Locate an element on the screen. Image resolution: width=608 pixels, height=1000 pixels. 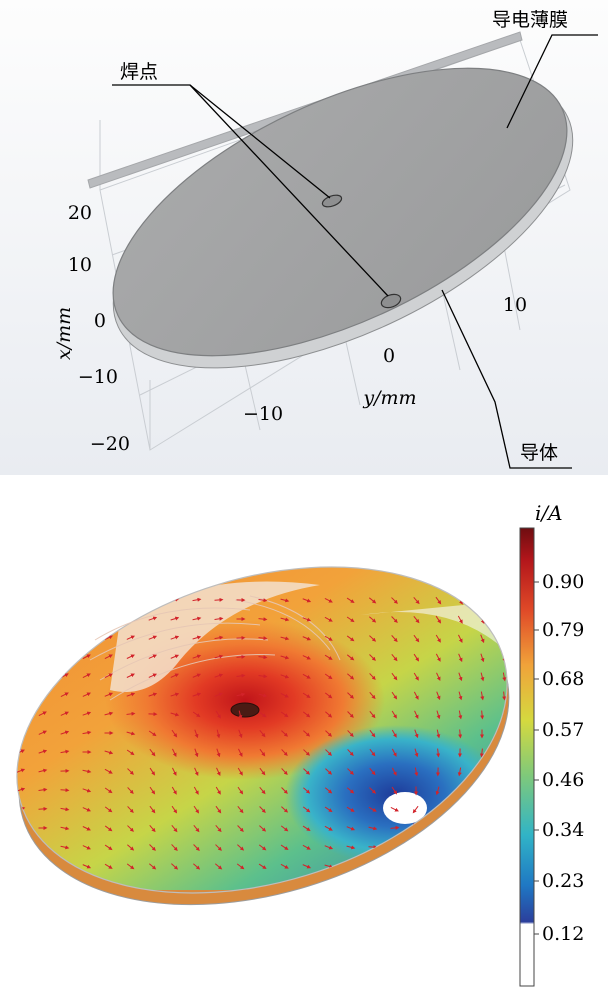
solder-points is located at coordinates (361, 251).